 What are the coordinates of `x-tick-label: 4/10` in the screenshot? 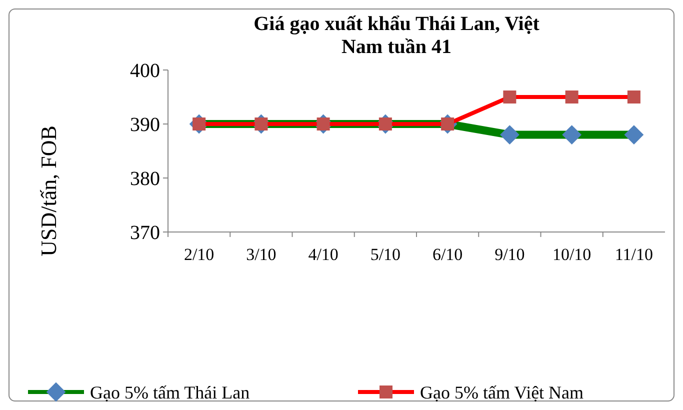 It's located at (323, 254).